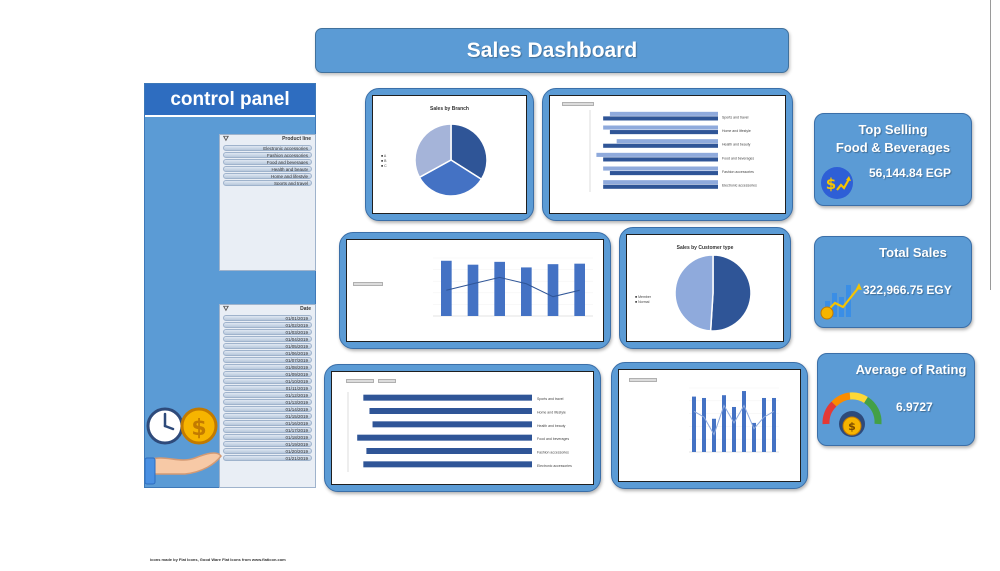  I want to click on product-slicer-item: Electronic accessories, so click(267, 148).